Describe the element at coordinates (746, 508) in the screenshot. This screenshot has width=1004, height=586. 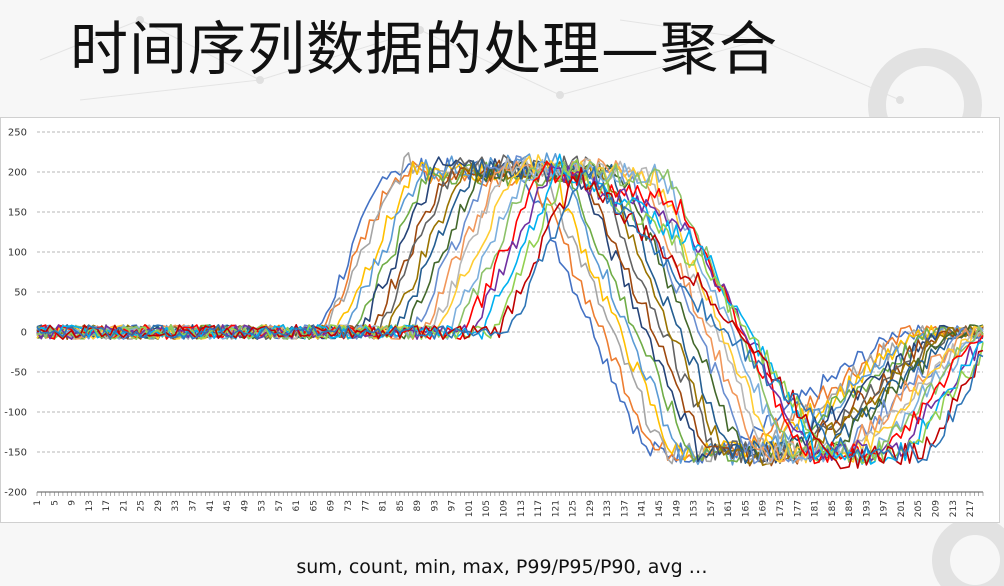
I see `x-tick-label: 165` at that location.